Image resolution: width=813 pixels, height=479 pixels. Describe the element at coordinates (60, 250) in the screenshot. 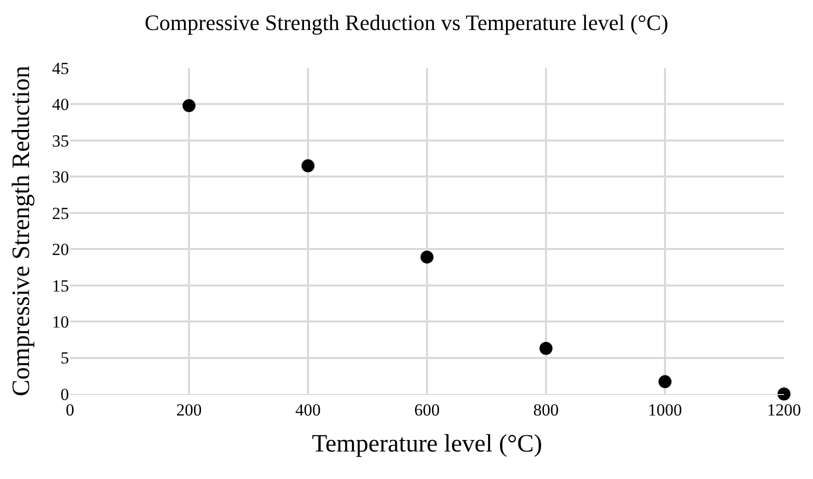

I see `y-tick-label: 20` at that location.